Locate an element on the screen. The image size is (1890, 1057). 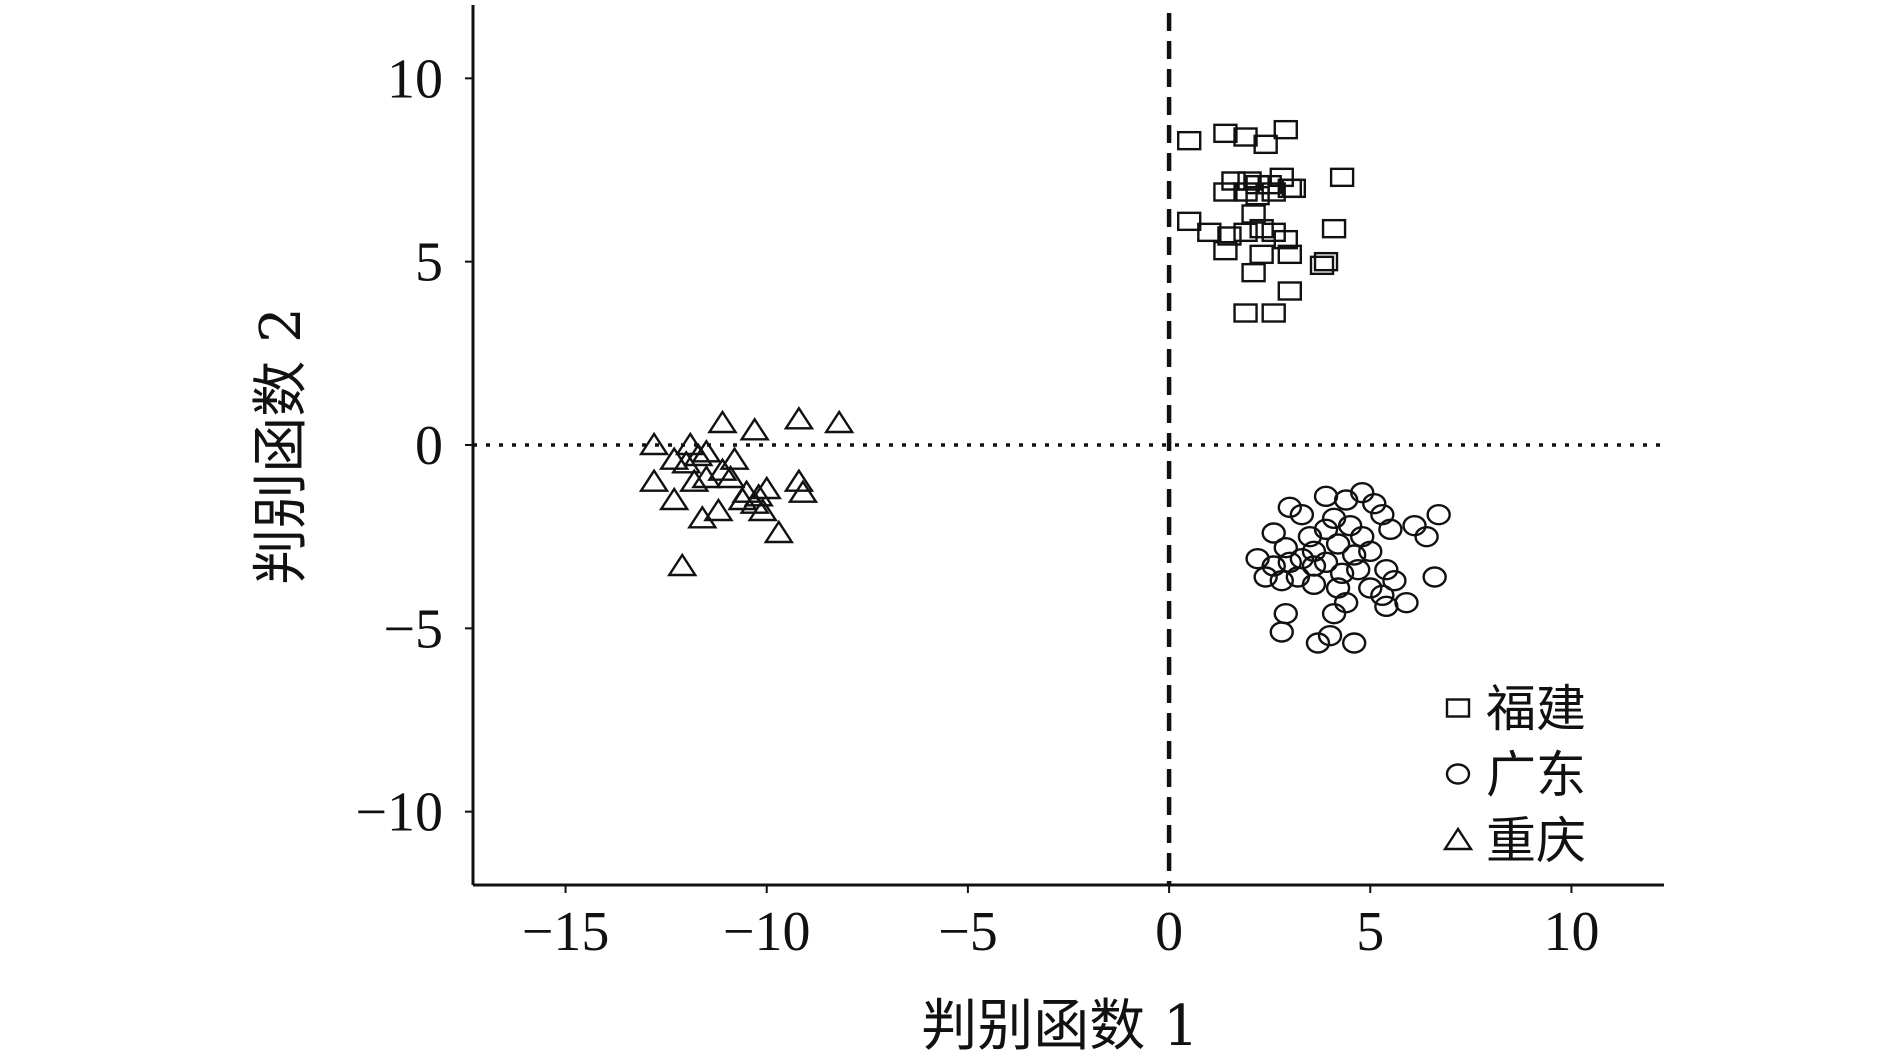
legend-label: 福建 is located at coordinates (1536, 709).